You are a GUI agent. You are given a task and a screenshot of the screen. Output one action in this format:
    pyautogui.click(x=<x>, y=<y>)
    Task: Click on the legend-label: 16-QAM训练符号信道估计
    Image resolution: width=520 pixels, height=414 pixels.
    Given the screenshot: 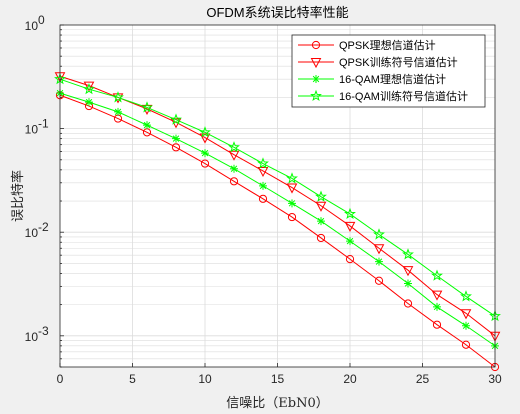 What is the action you would take?
    pyautogui.click(x=403, y=96)
    